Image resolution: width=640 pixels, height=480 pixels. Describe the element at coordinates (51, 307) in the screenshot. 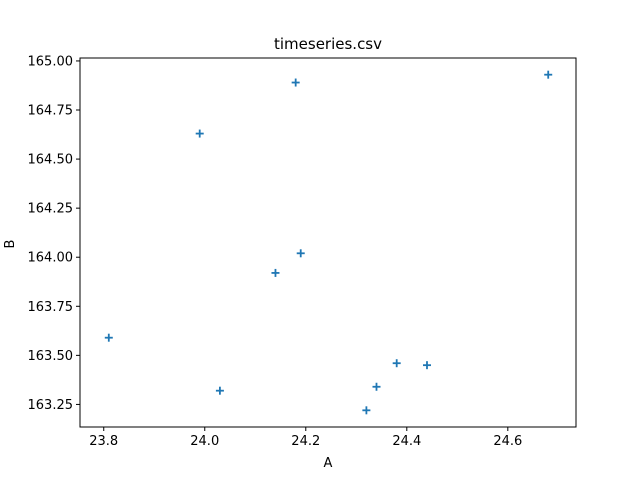

I see `y-tick-label: 163.75` at that location.